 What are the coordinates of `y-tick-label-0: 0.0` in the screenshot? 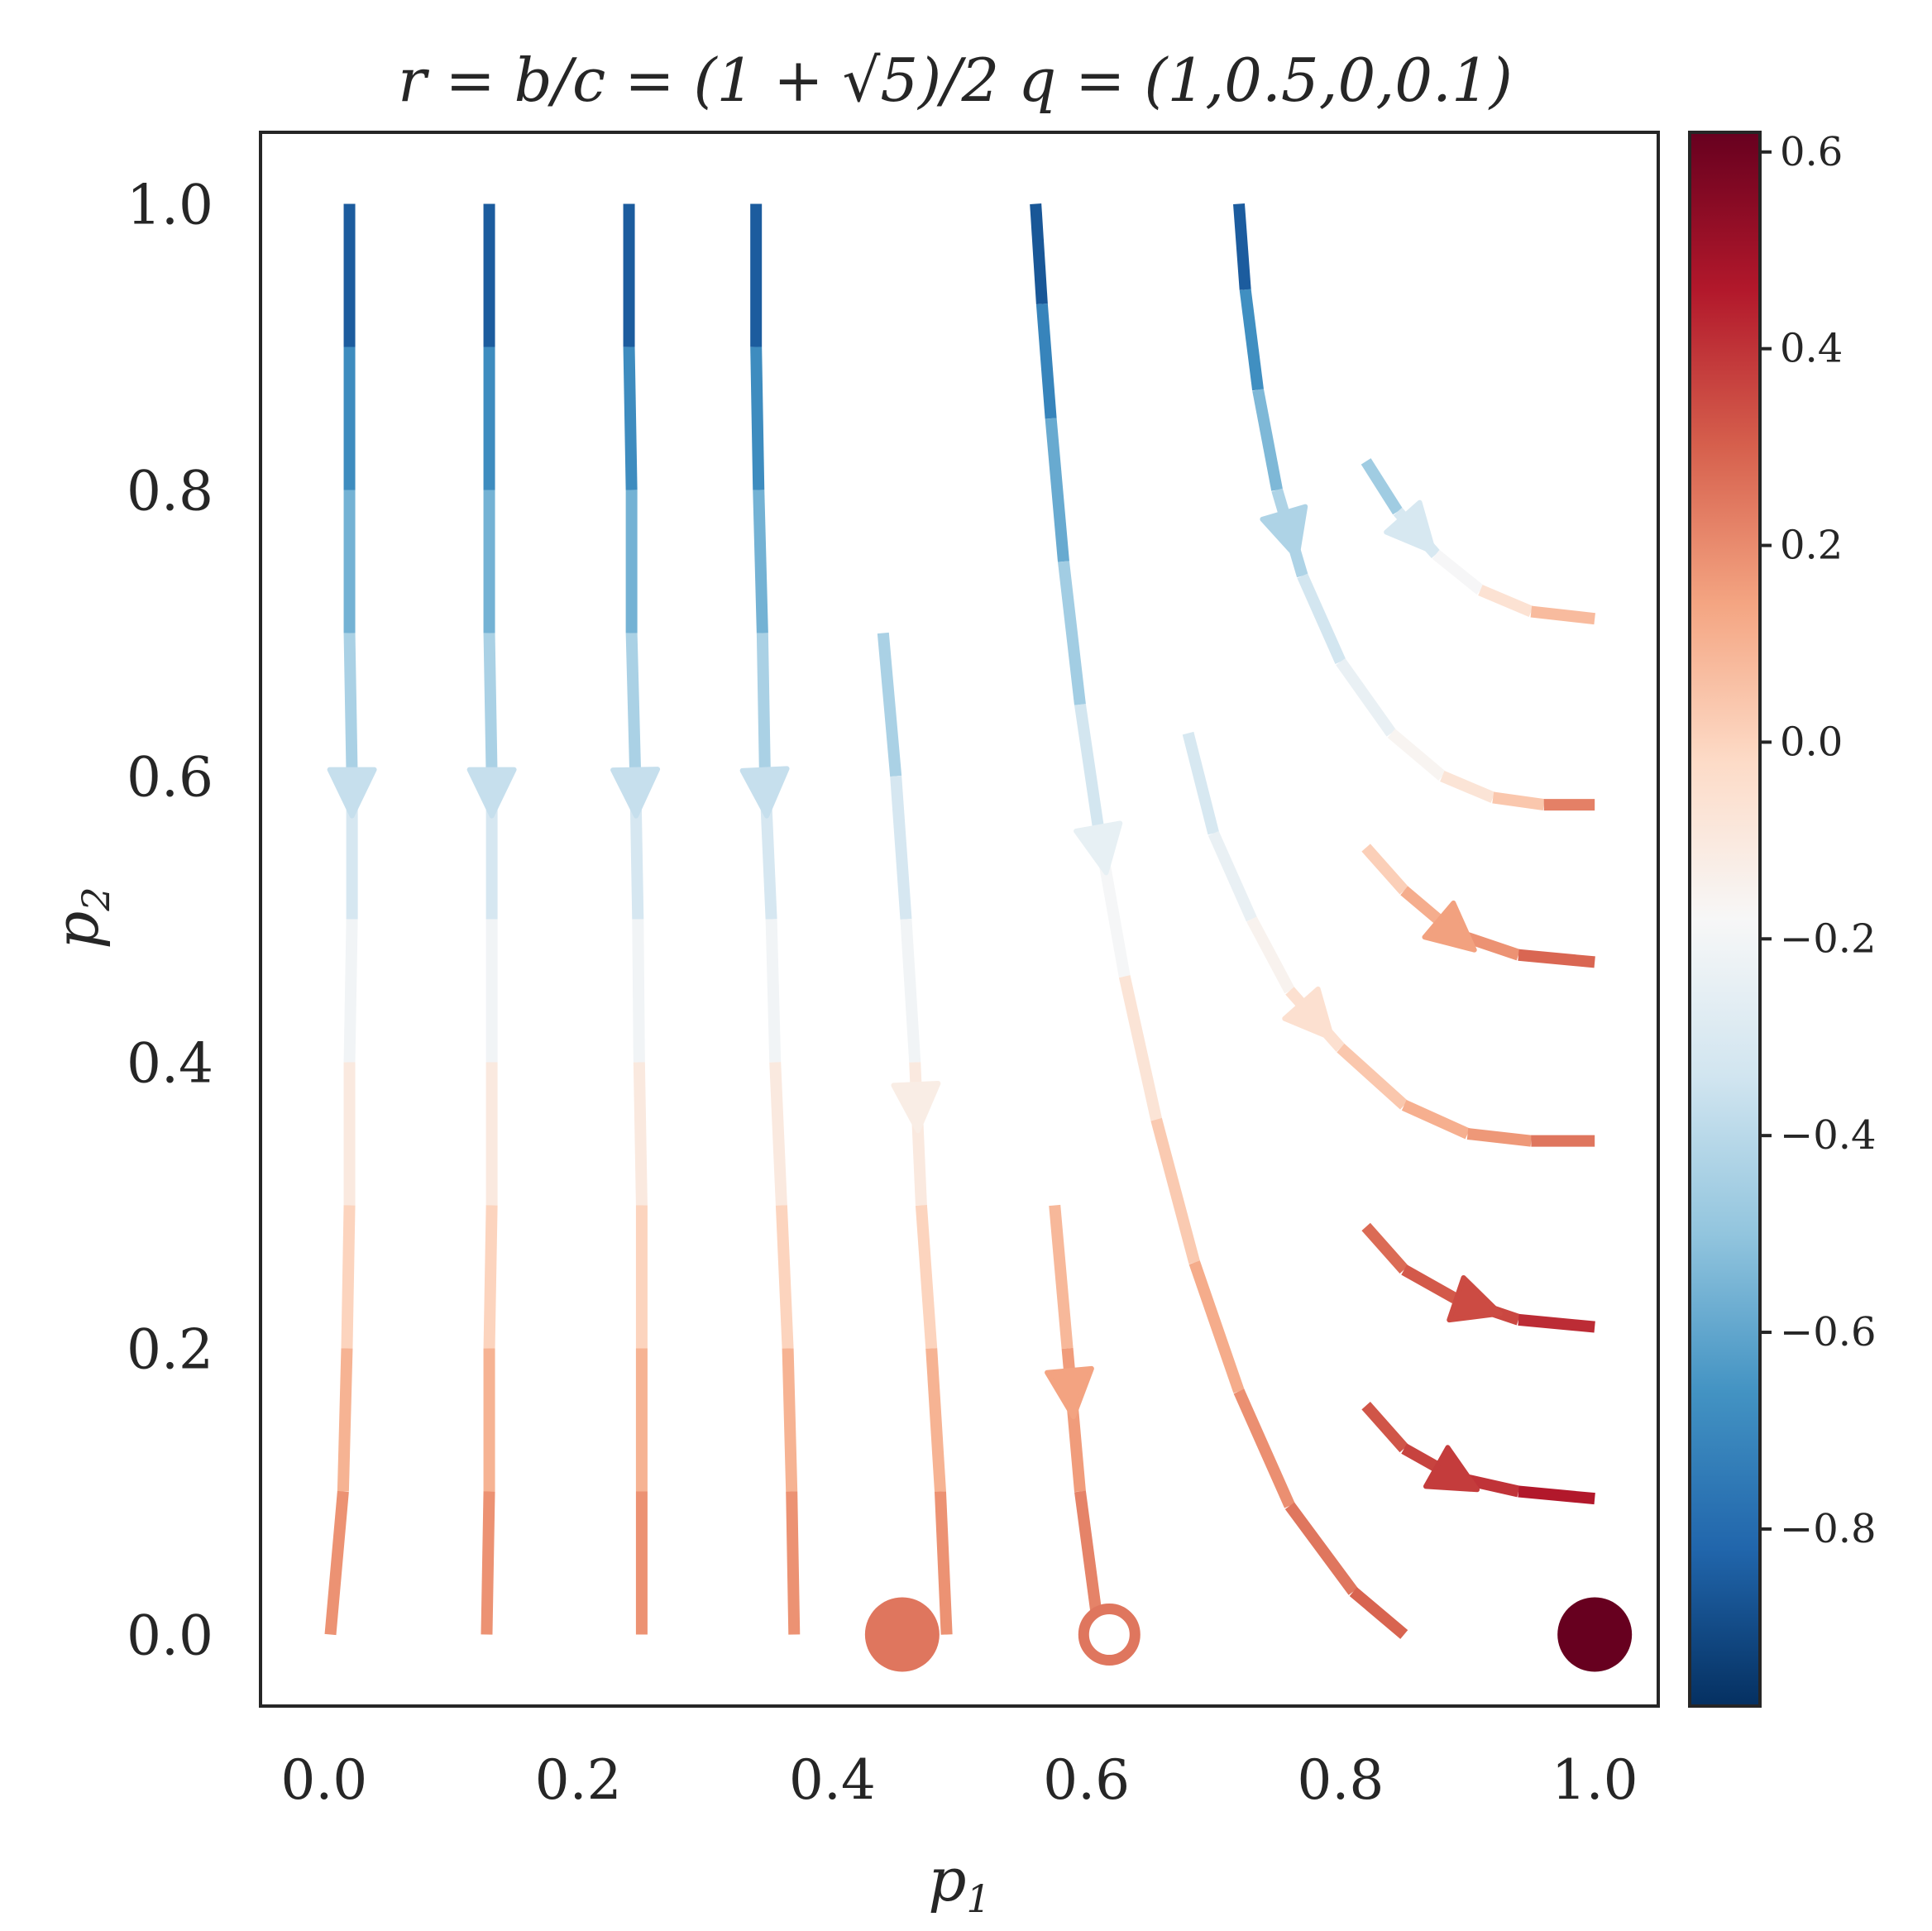 It's located at (170, 1636).